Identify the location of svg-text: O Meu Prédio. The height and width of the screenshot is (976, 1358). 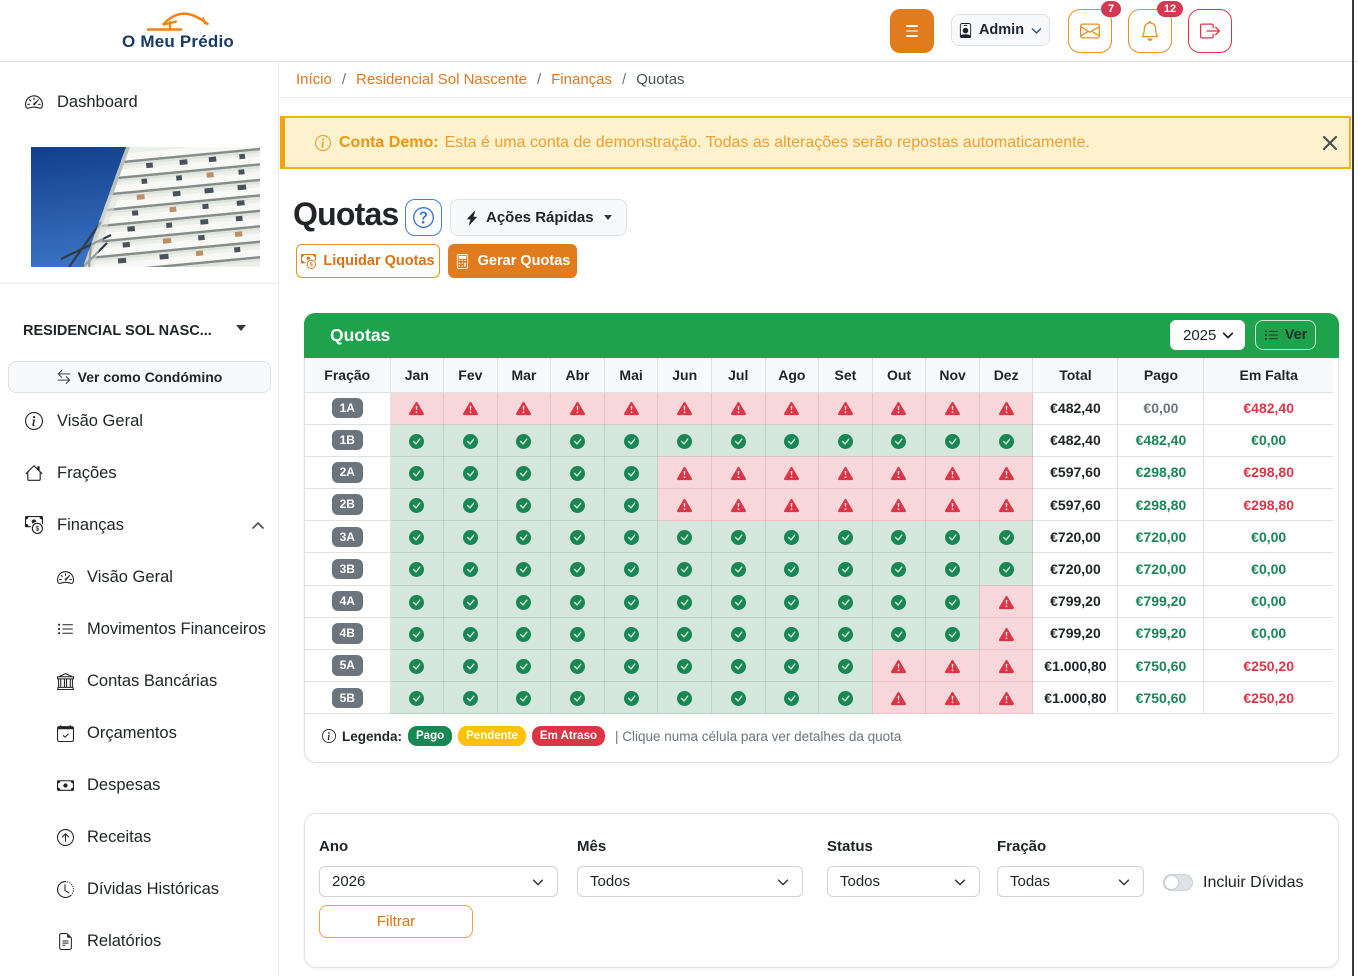
(178, 41).